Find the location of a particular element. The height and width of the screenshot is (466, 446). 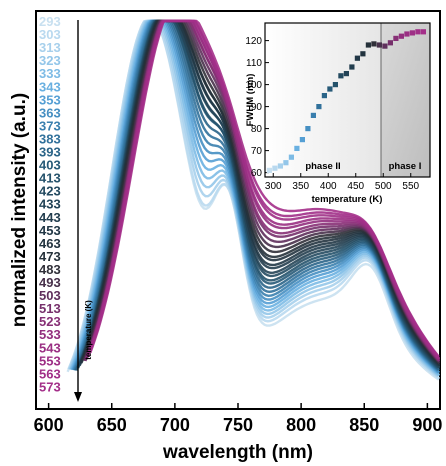

legend-entry: 513 is located at coordinates (50, 308).